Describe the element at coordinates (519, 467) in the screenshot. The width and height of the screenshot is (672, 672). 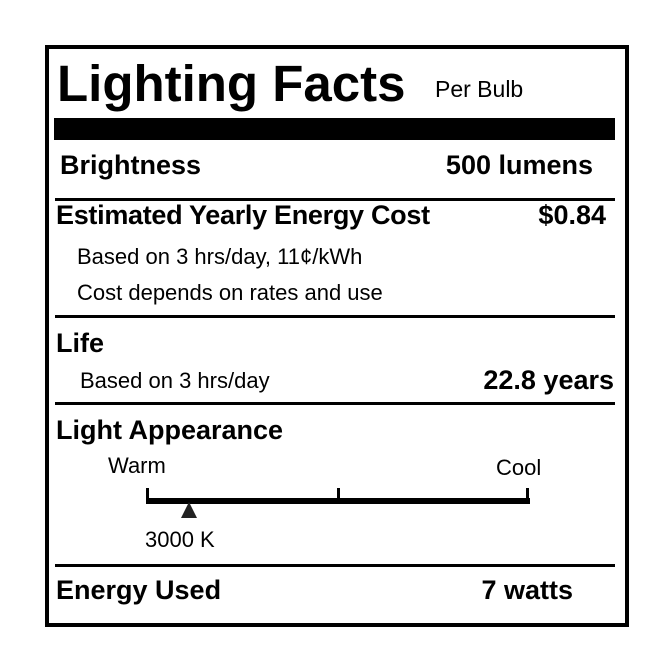
I see `cool-label: Cool` at that location.